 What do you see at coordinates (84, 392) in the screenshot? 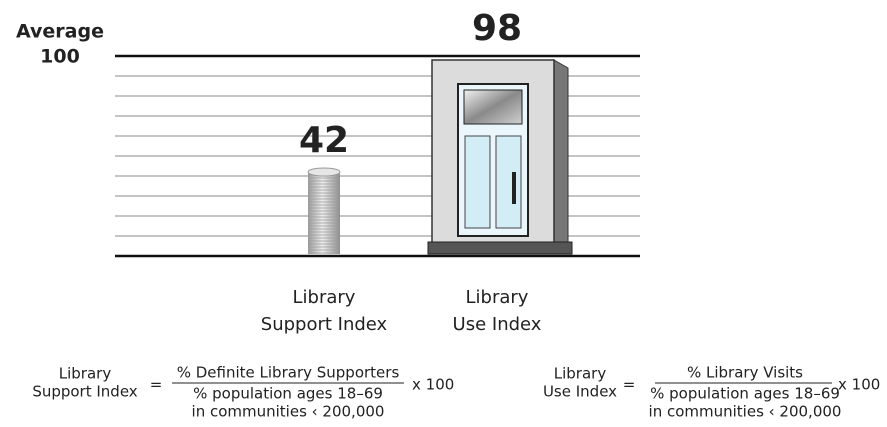
I see `formula-name: Support Index` at bounding box center [84, 392].